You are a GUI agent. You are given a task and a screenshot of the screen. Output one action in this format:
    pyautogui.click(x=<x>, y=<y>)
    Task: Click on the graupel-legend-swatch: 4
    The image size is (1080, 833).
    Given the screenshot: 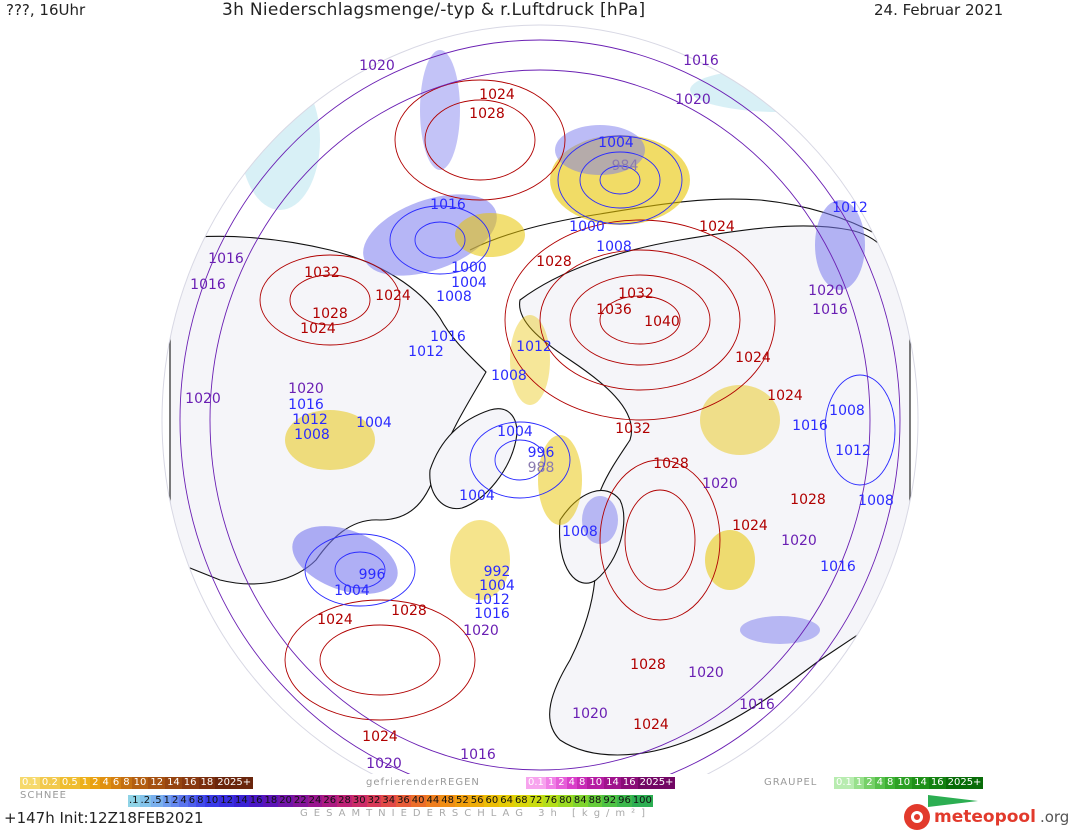 What is the action you would take?
    pyautogui.click(x=880, y=783)
    